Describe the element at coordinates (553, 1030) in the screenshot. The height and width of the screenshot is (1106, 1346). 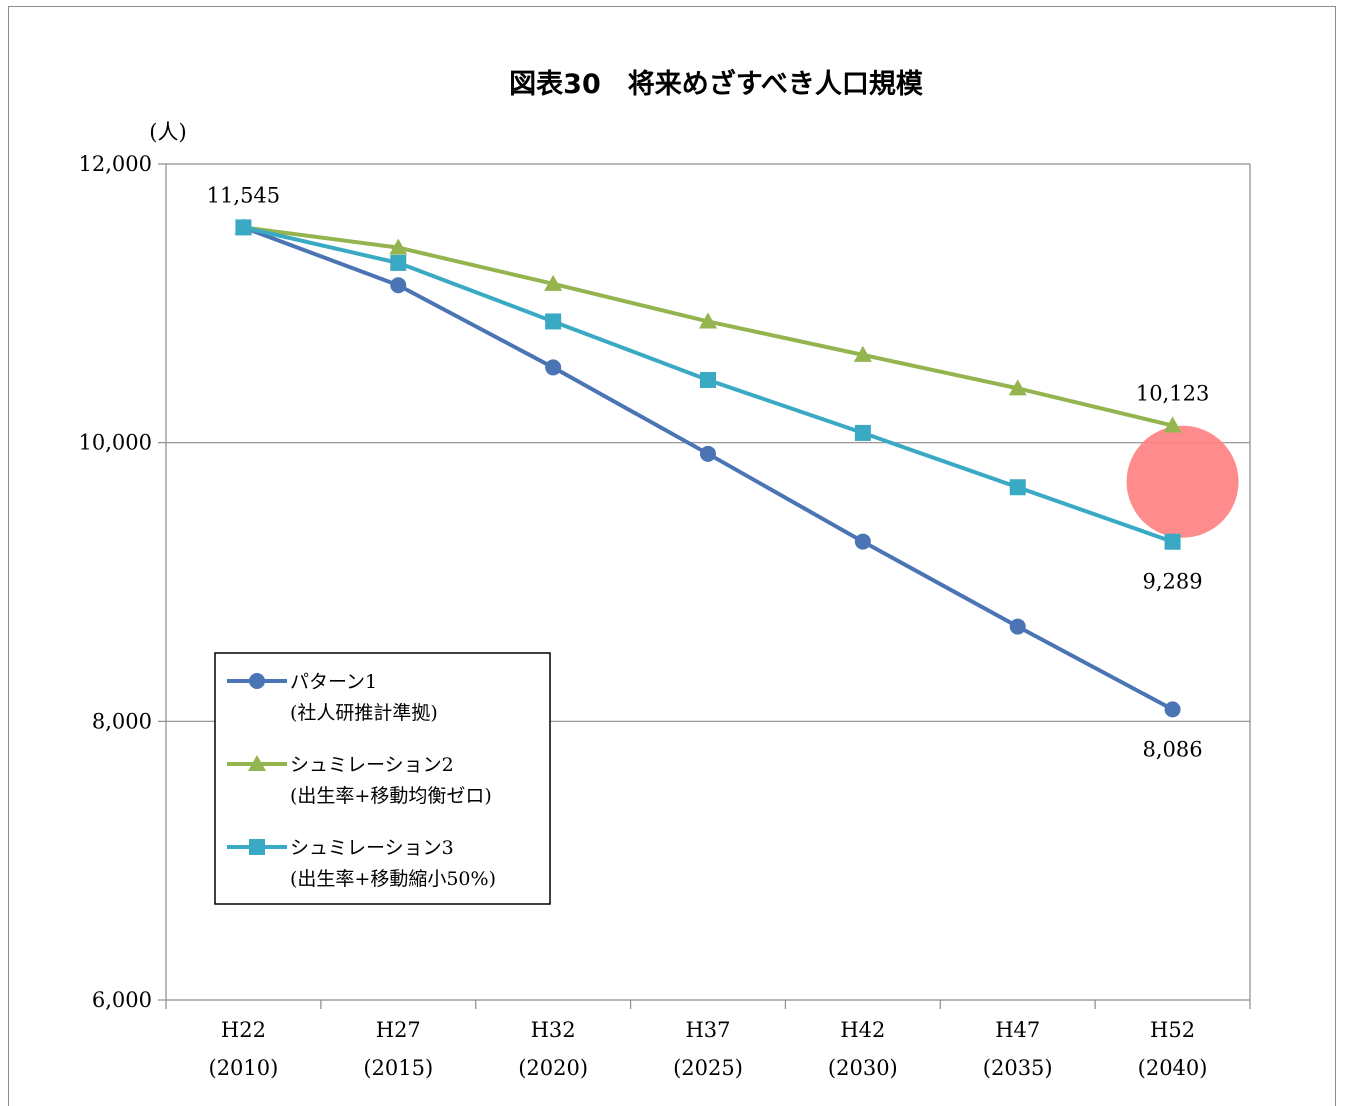
I see `x-tick-label: H32` at that location.